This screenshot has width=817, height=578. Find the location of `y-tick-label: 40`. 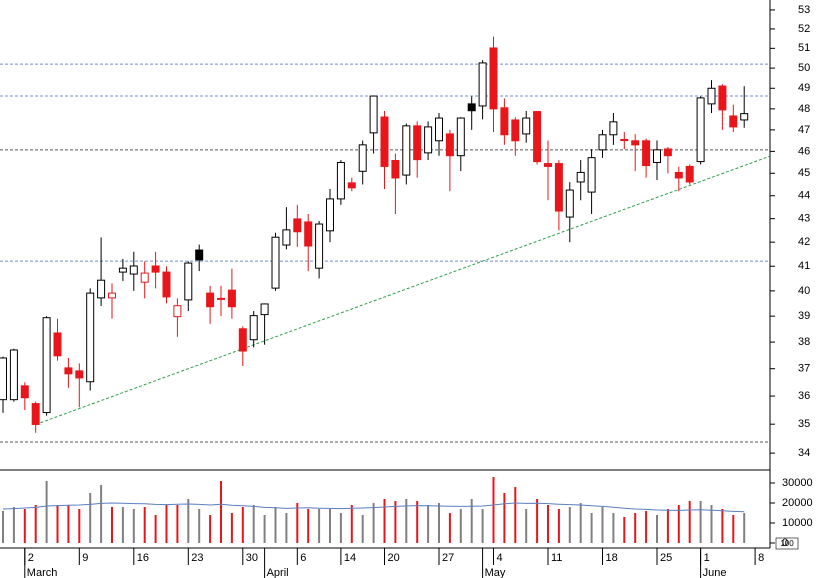

y-tick-label: 40 is located at coordinates (804, 291).